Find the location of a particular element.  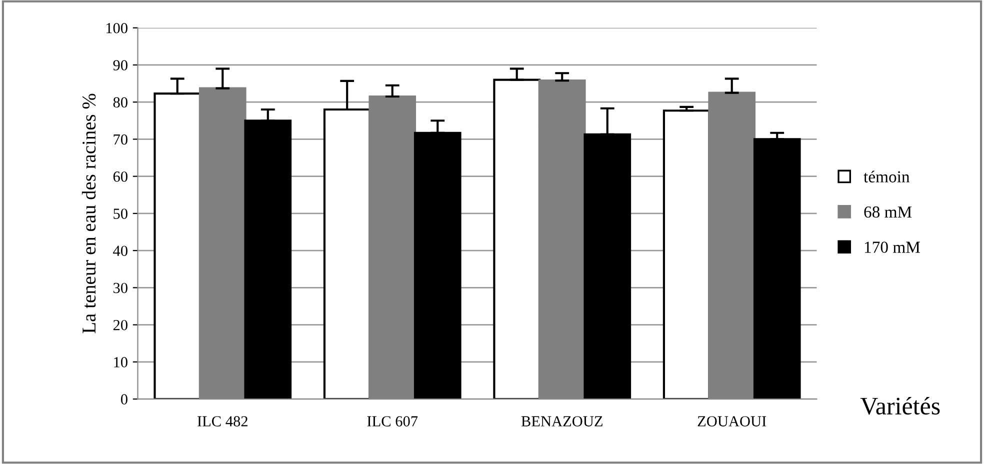

legend-label: 170 mM is located at coordinates (892, 247).